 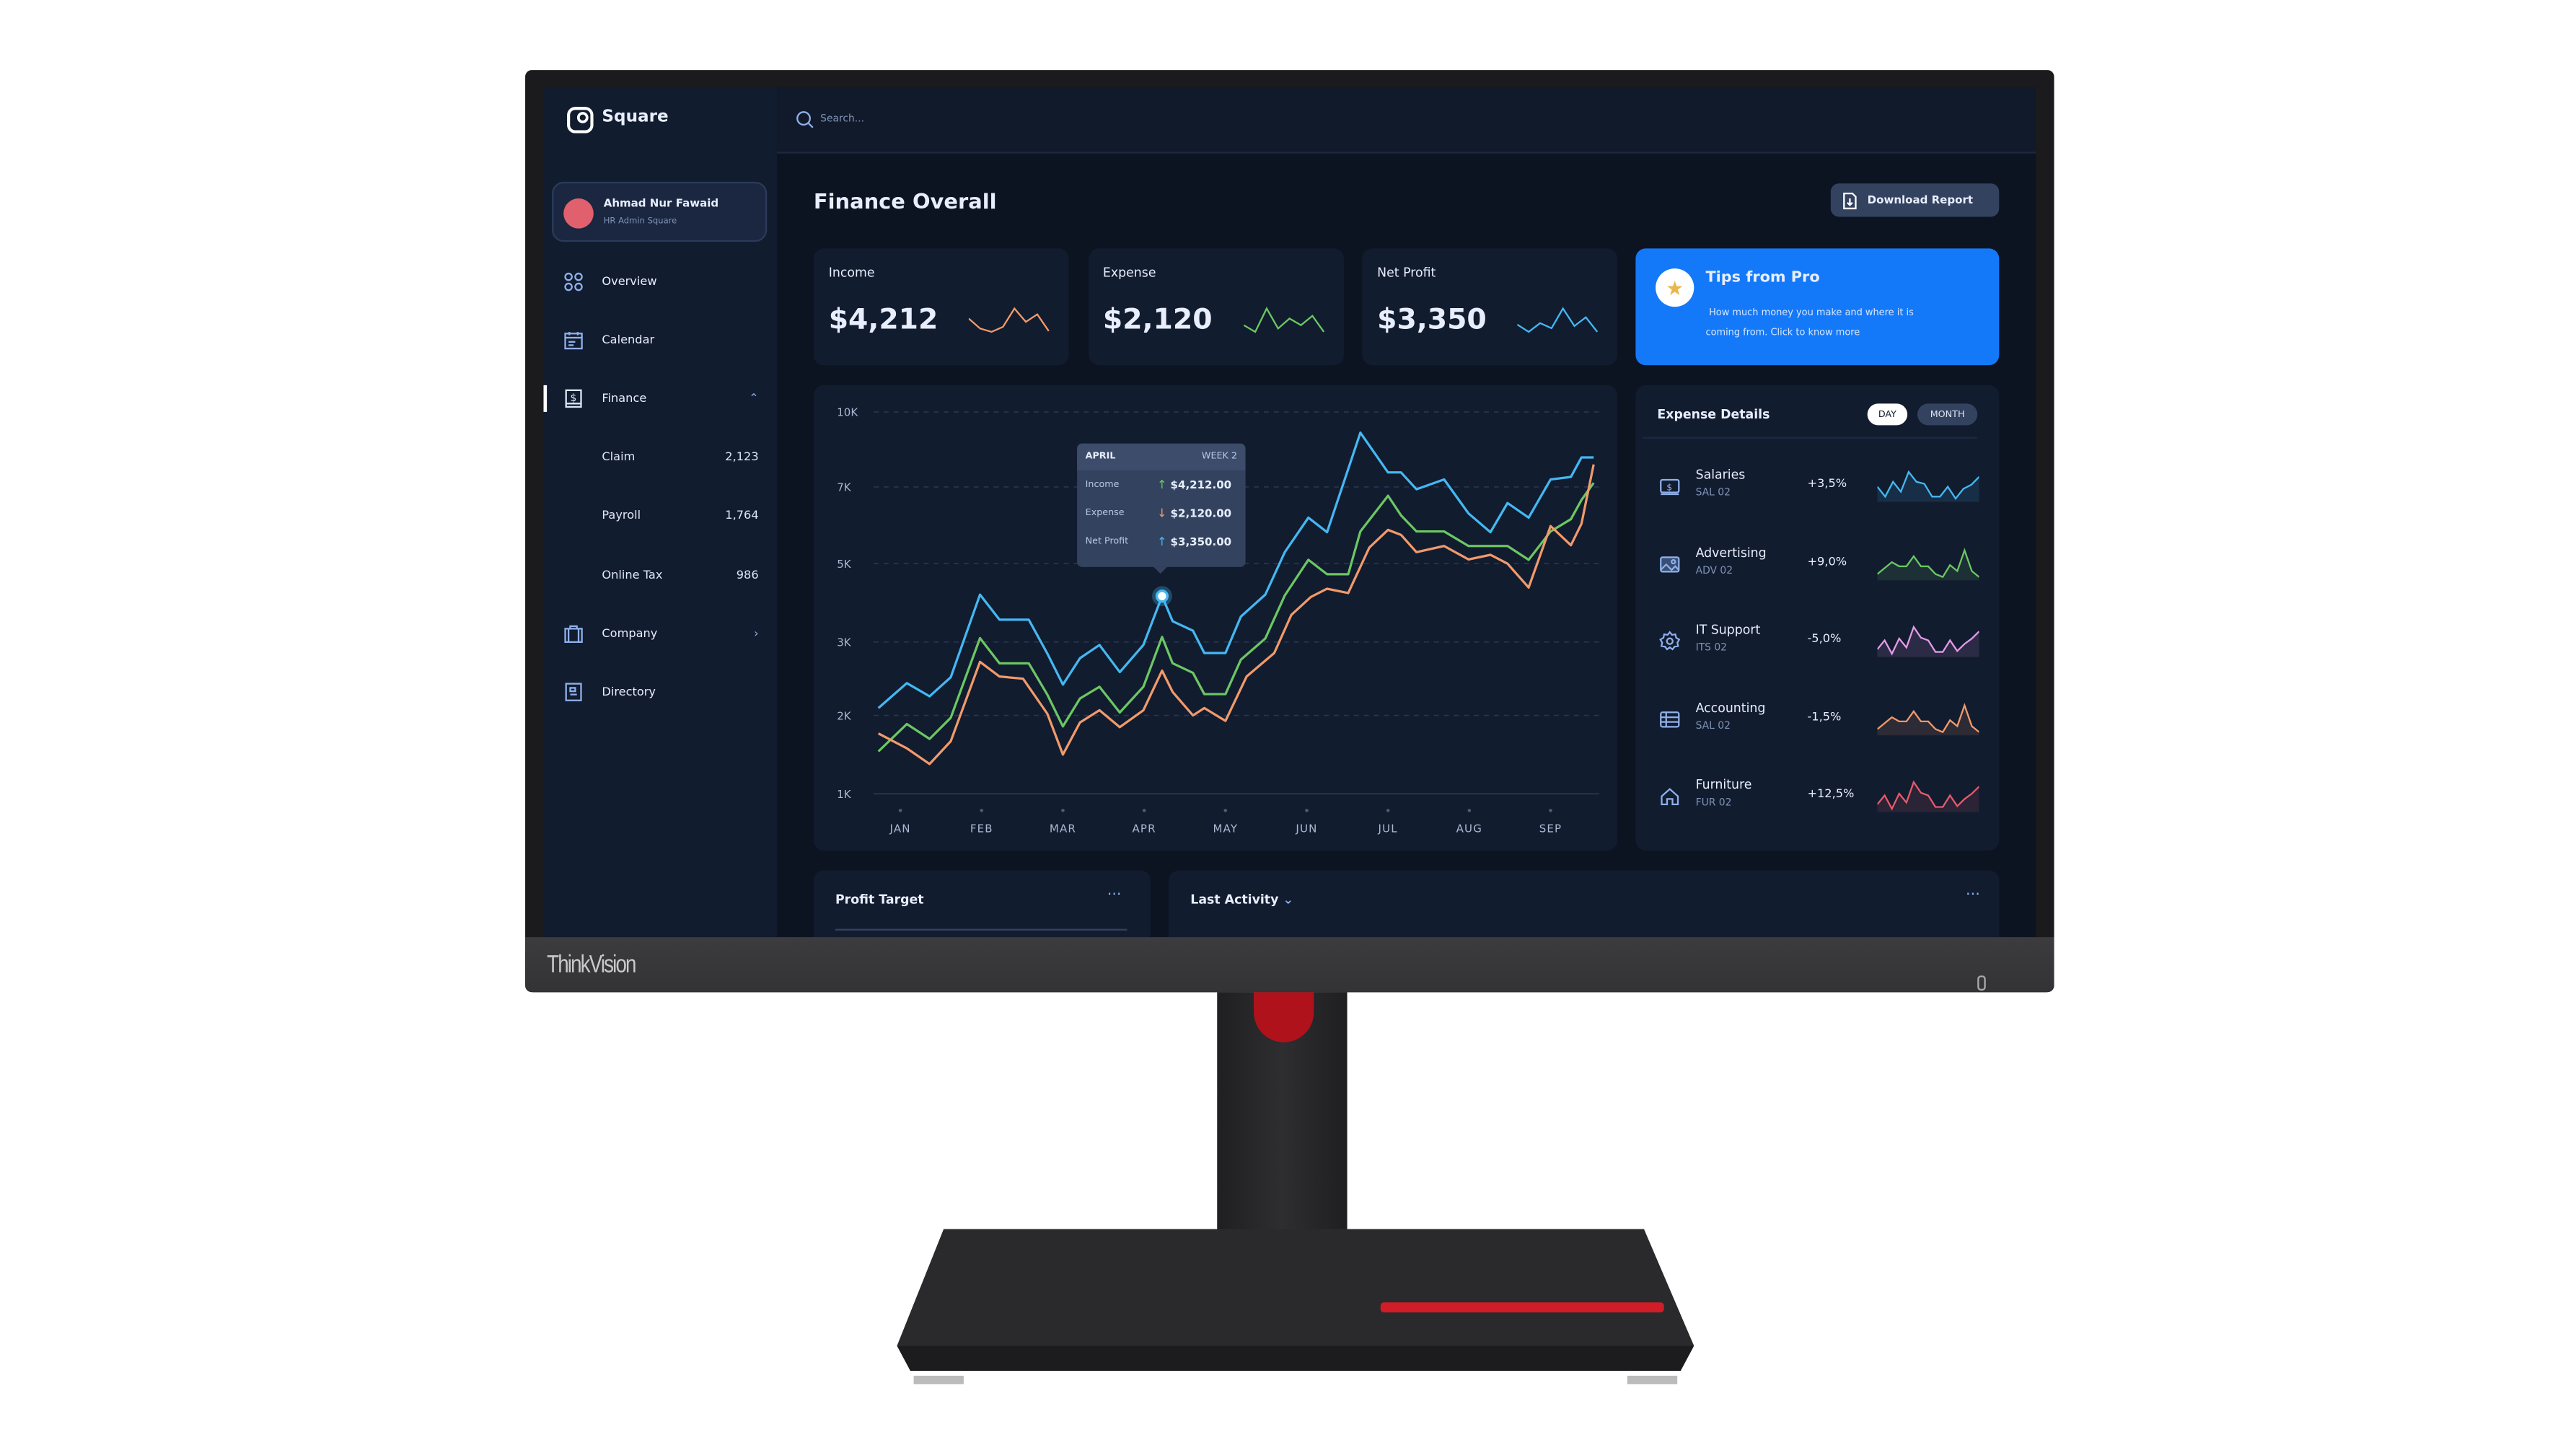 I want to click on x-tick-label: MAR, so click(x=1063, y=828).